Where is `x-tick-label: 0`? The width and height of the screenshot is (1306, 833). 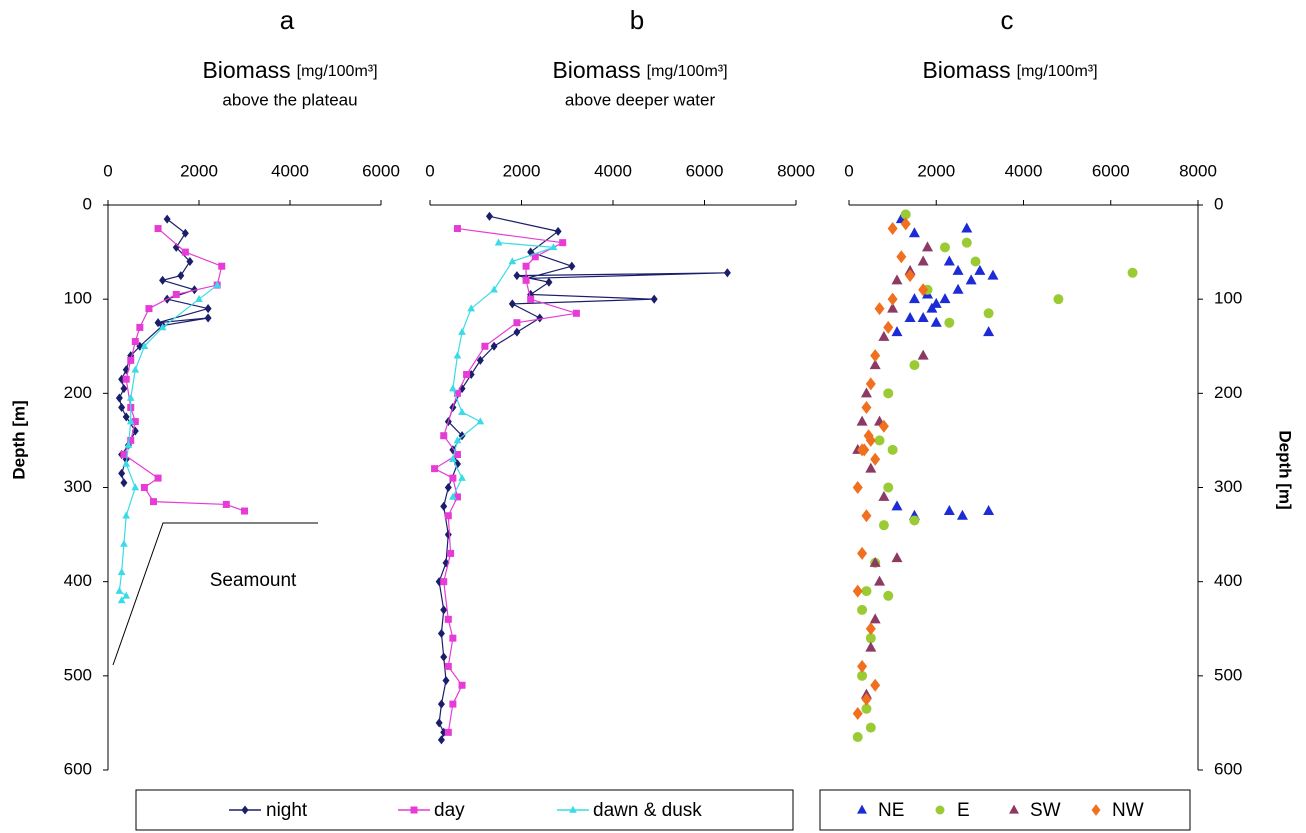
x-tick-label: 0 is located at coordinates (107, 170).